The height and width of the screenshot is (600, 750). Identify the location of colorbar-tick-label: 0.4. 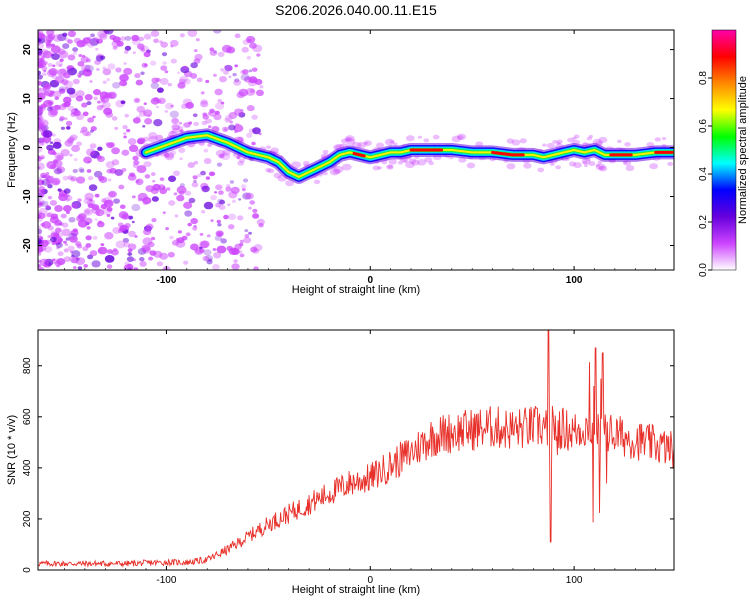
(703, 174).